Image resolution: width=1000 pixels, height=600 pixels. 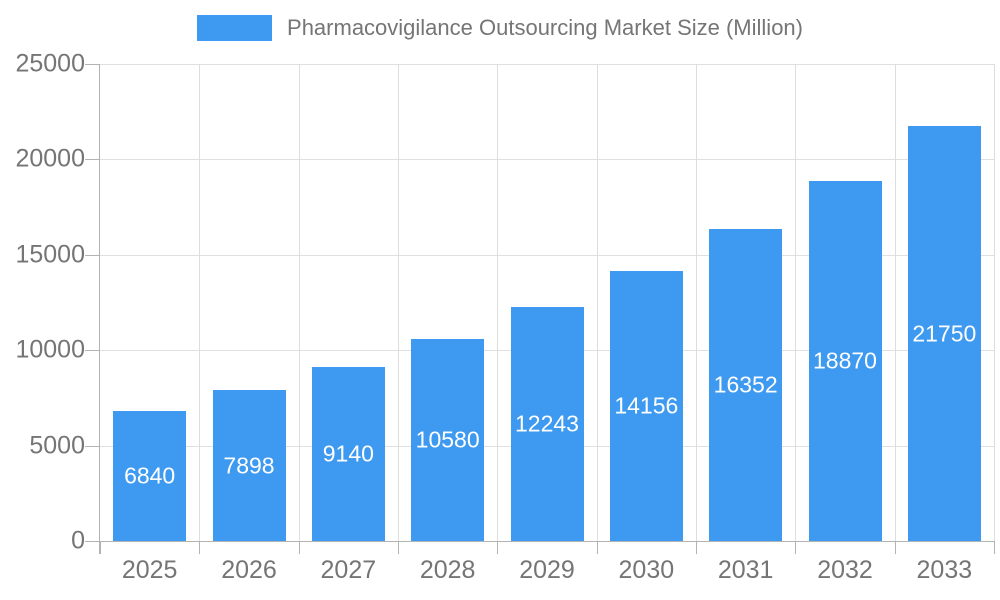 I want to click on bar-2029, so click(x=547, y=424).